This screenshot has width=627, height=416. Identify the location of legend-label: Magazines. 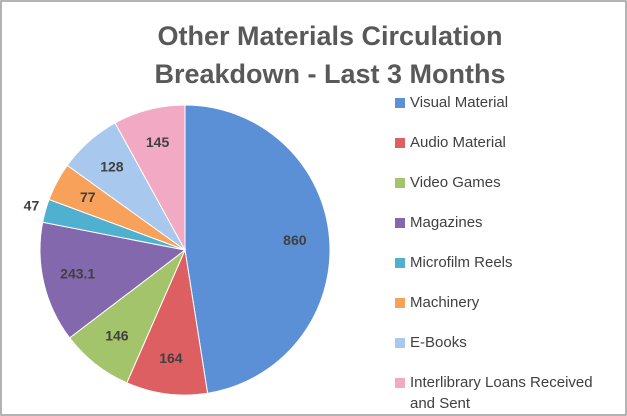
(446, 222).